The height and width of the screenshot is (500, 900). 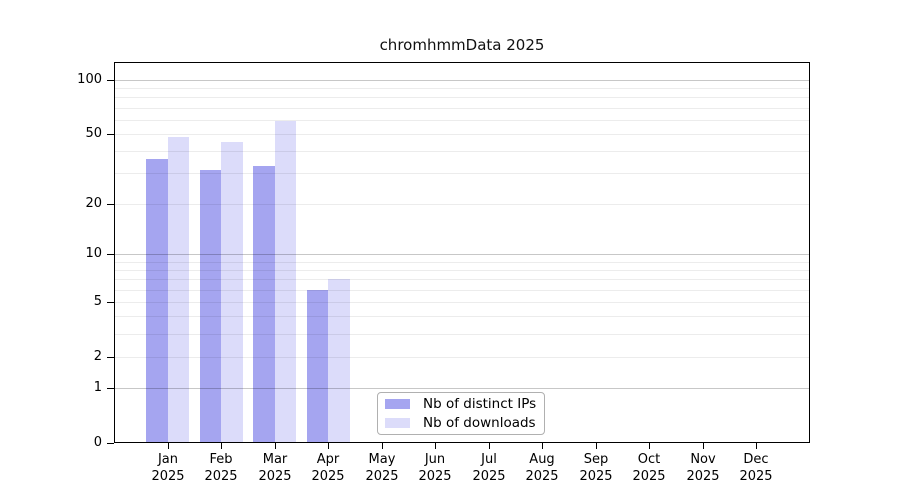 What do you see at coordinates (479, 423) in the screenshot?
I see `legend-label-downloads: Nb of downloads` at bounding box center [479, 423].